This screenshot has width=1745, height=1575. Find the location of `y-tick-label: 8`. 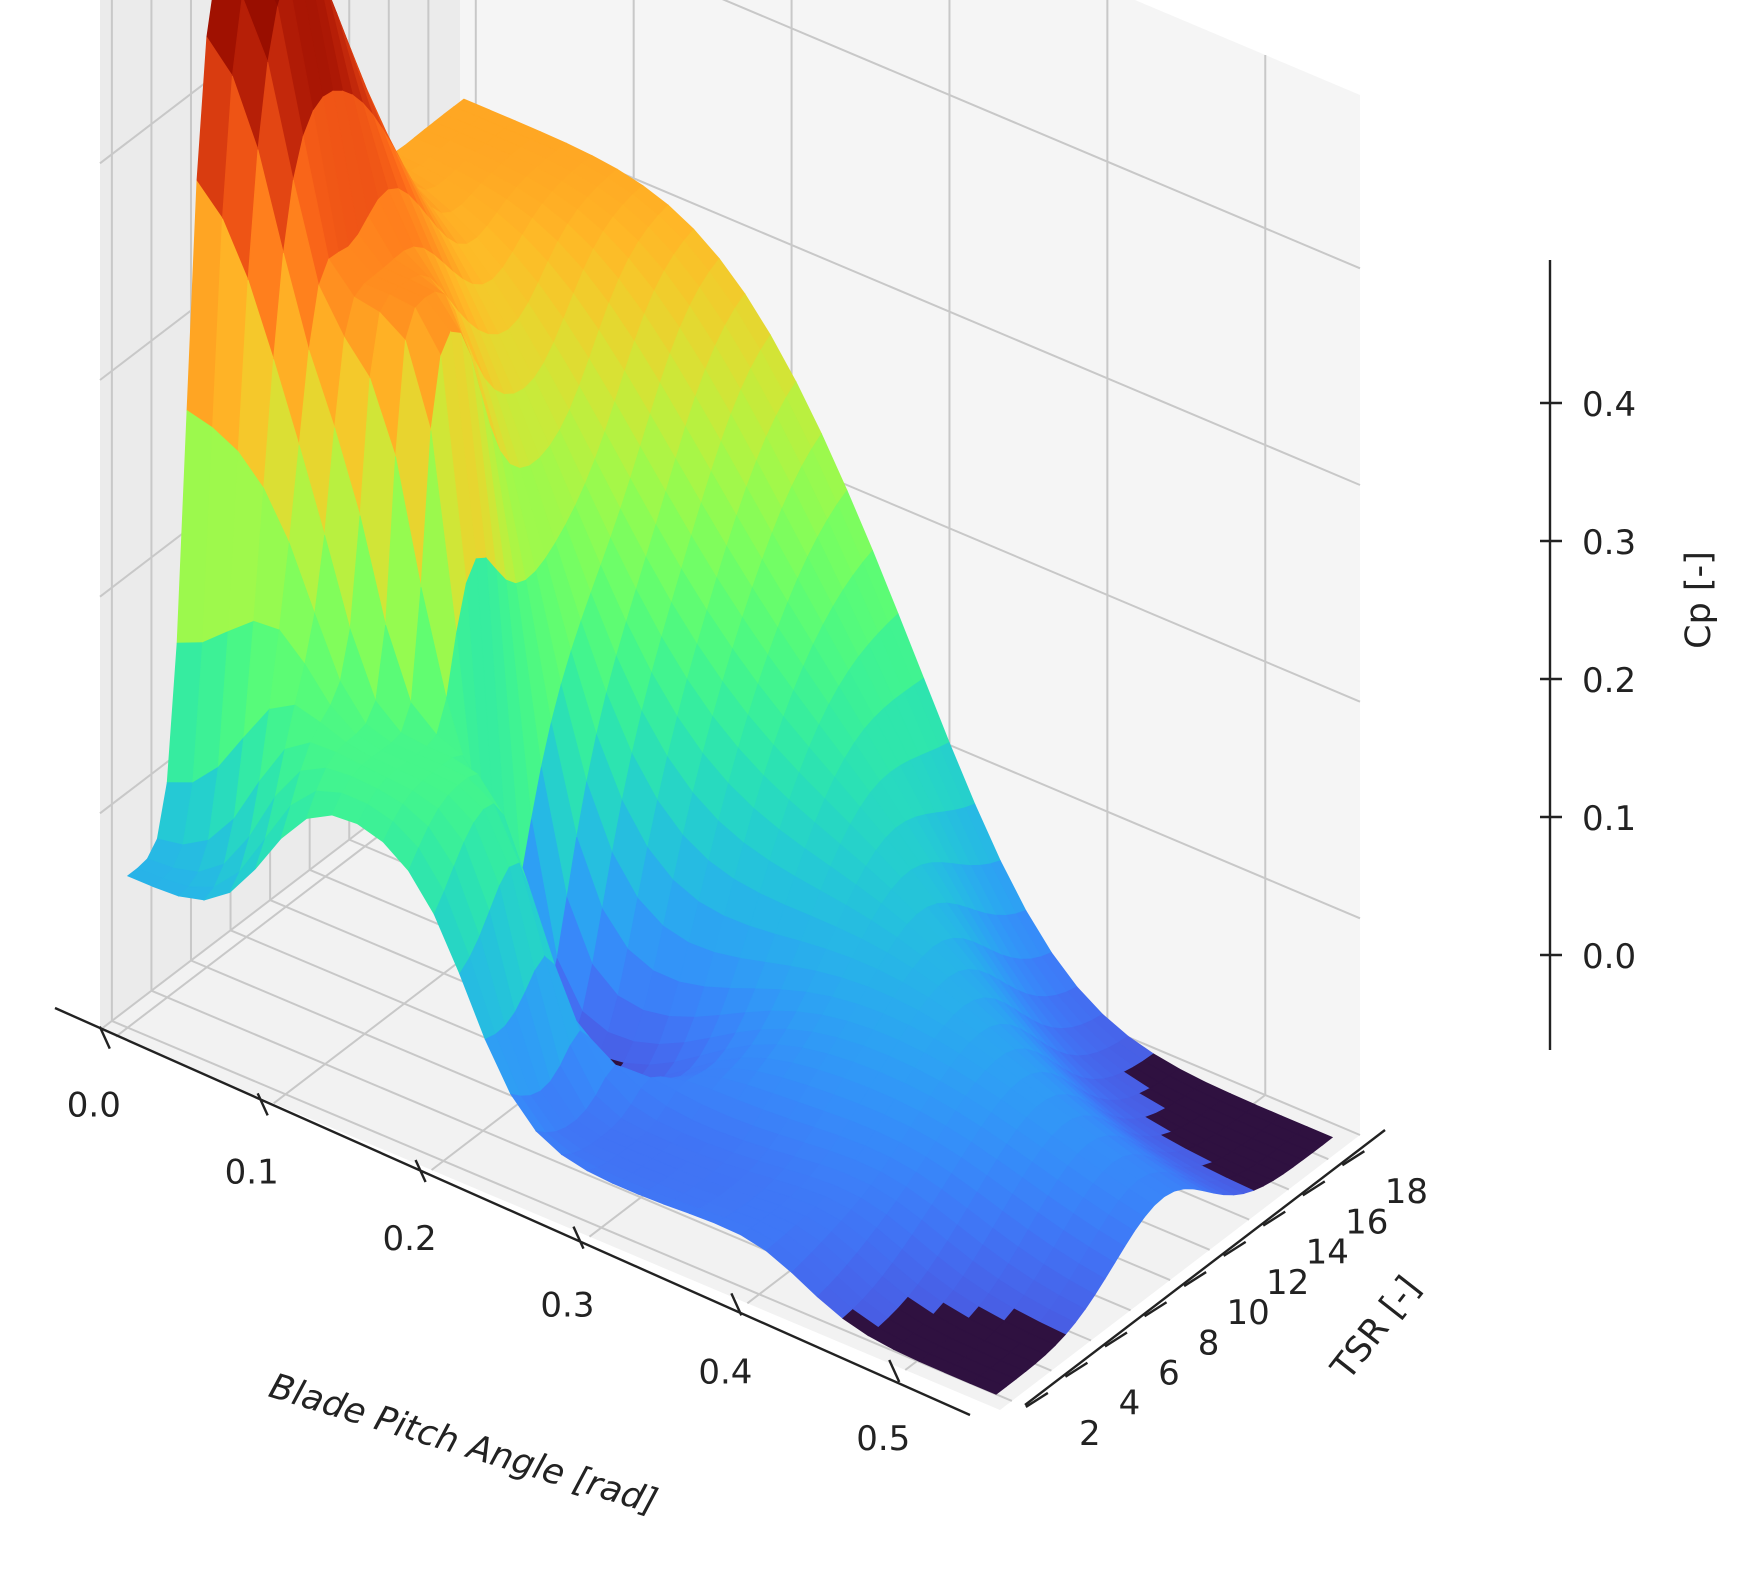

y-tick-label: 8 is located at coordinates (1209, 1343).